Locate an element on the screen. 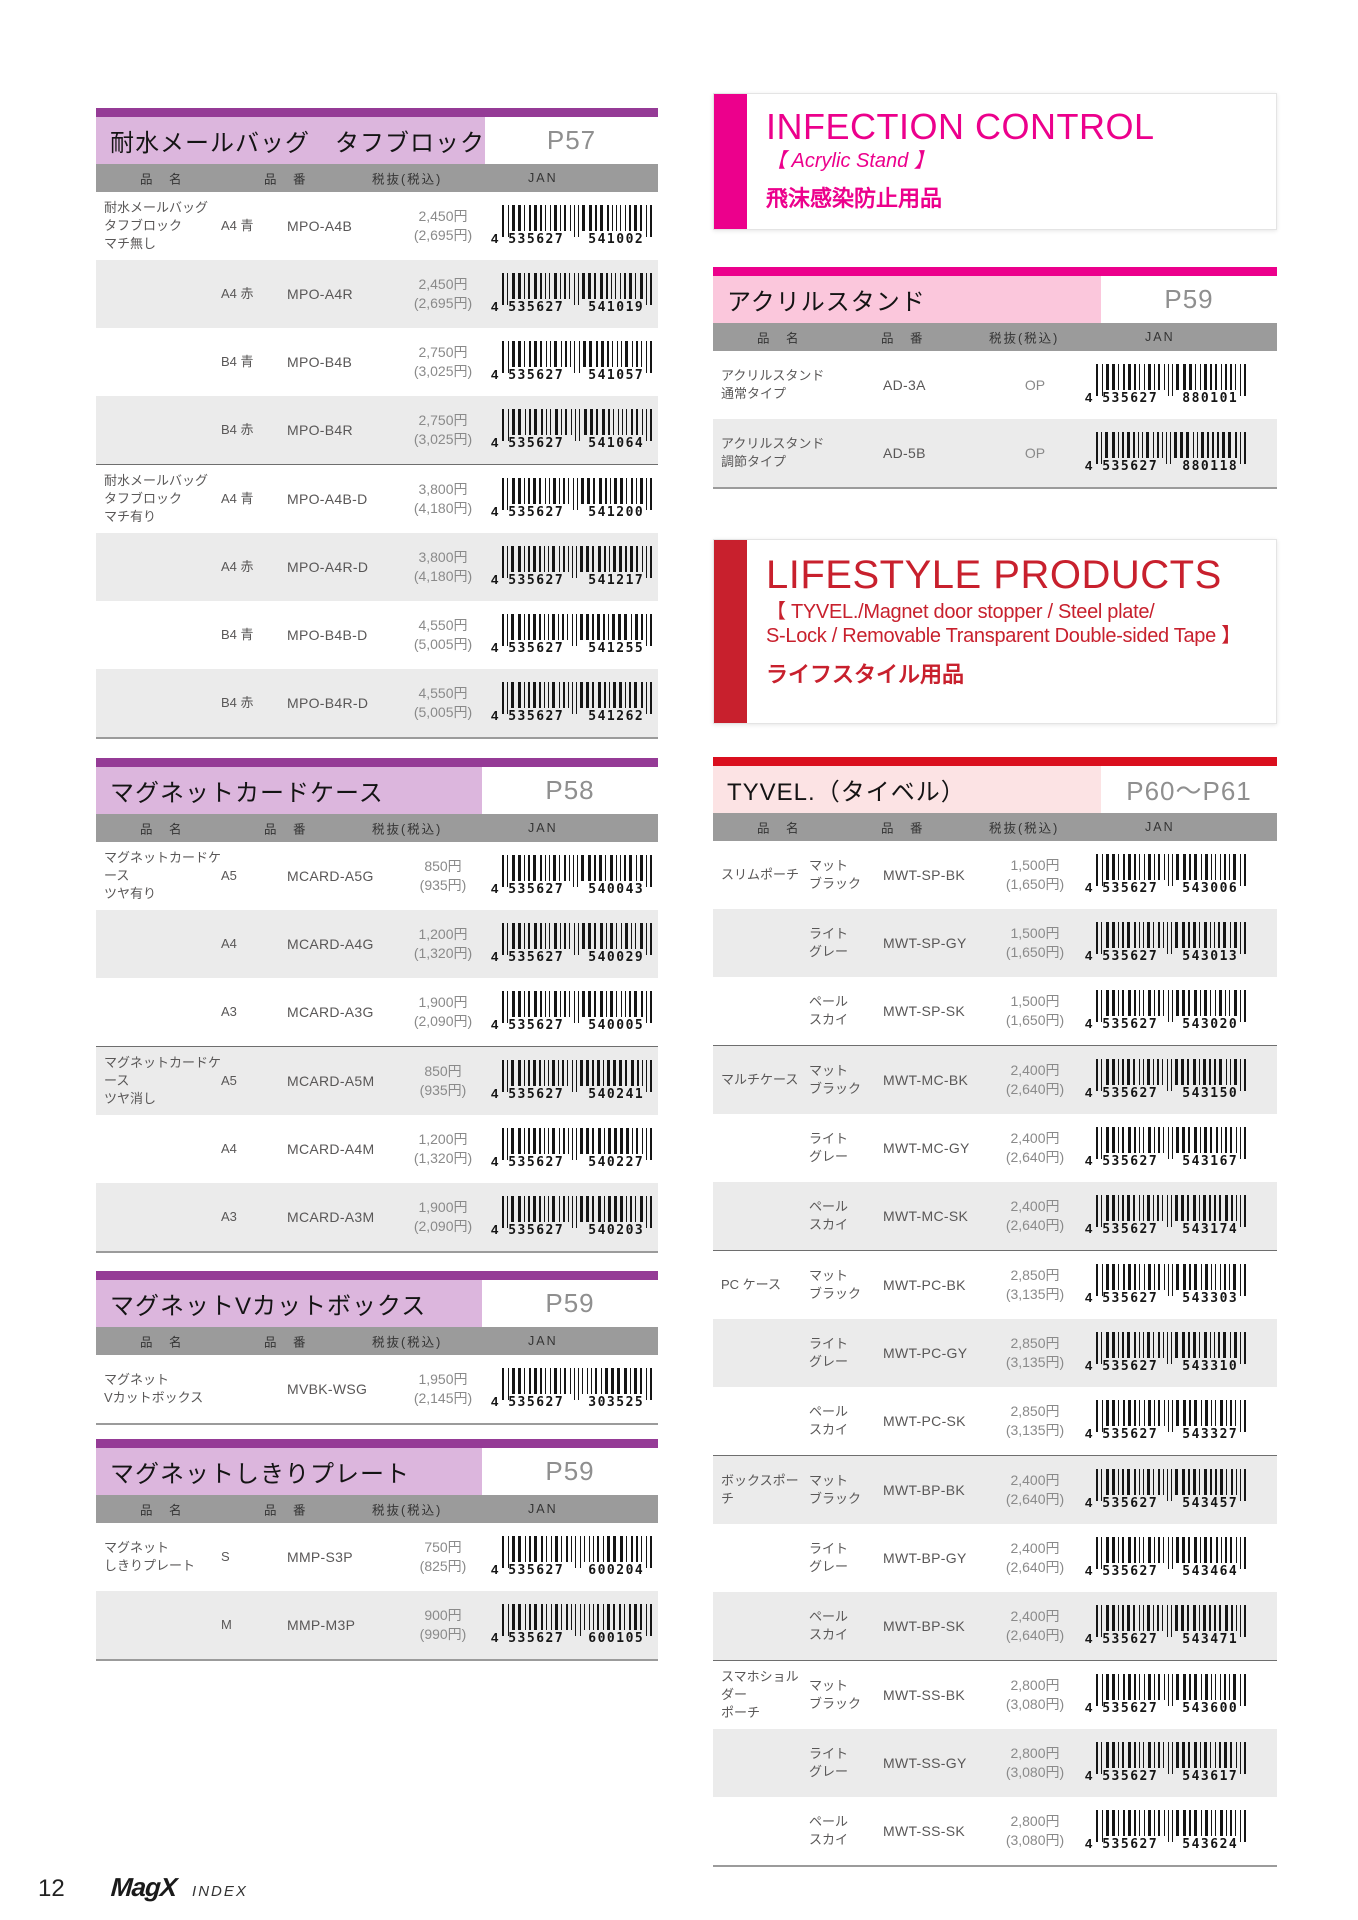 The height and width of the screenshot is (1920, 1358). table-row: B4 青 MPO-B4B-D 4,550円 (5,005円) 4 535627 541255 is located at coordinates (377, 635).